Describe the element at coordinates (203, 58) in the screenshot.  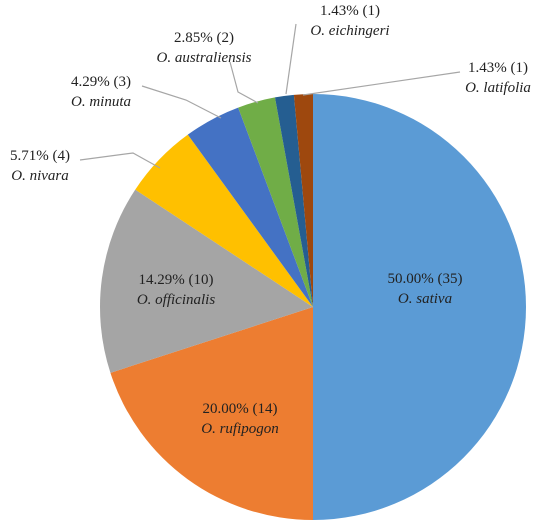
I see `slice-name-label: O. australiensis` at that location.